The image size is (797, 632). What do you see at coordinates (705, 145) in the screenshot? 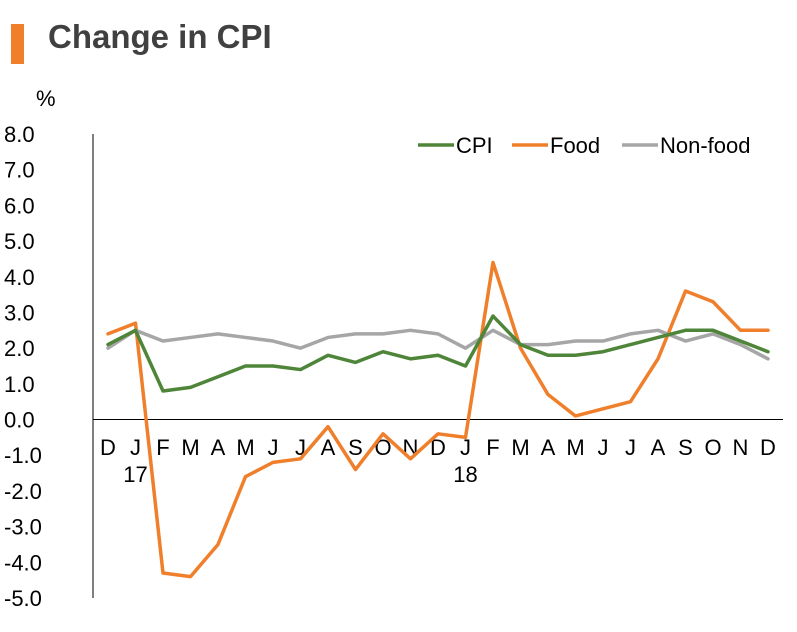
I see `legend-label-non-food: Non-food` at bounding box center [705, 145].